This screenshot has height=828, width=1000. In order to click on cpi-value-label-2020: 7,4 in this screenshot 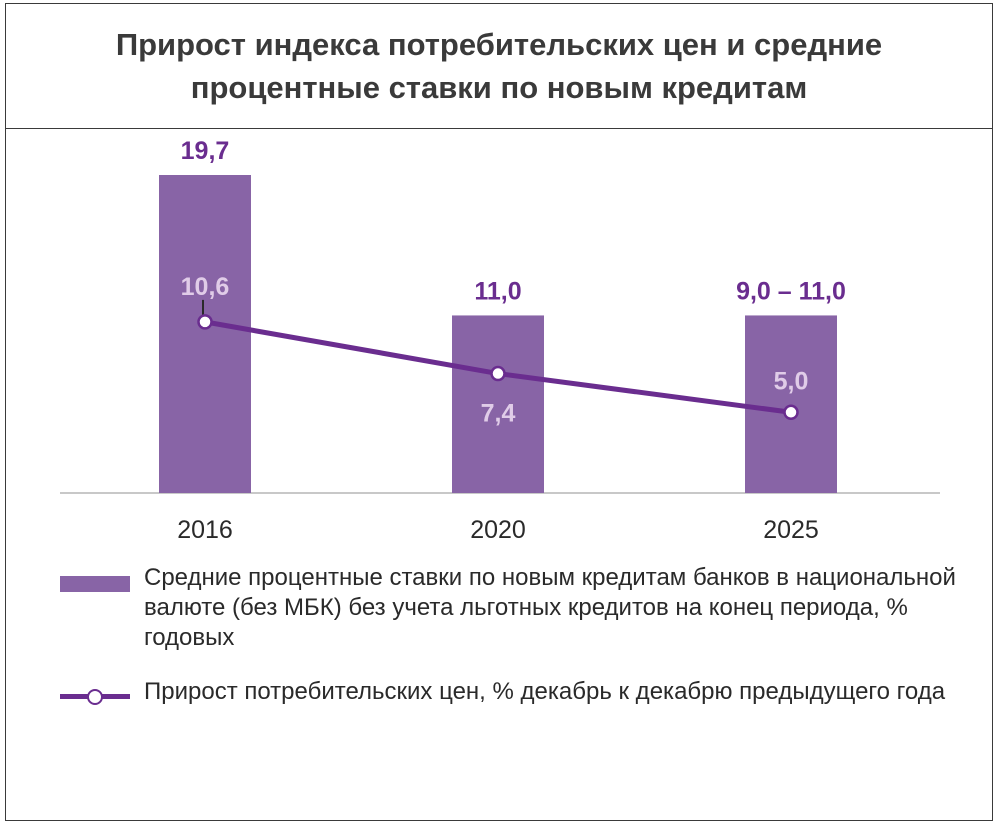, I will do `click(498, 414)`.